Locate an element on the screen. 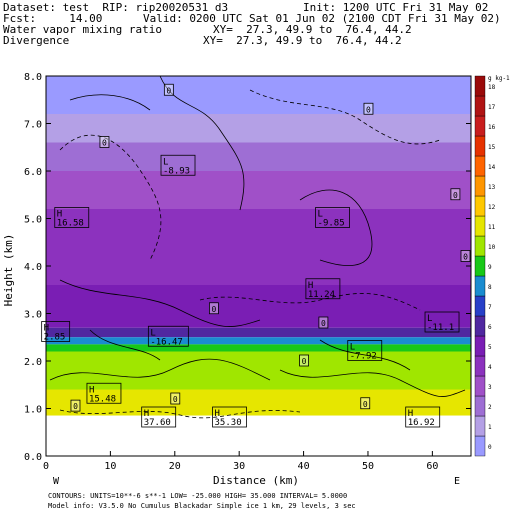 Image resolution: width=512 pixels, height=512 pixels. x-tick-label: 20 is located at coordinates (175, 466).